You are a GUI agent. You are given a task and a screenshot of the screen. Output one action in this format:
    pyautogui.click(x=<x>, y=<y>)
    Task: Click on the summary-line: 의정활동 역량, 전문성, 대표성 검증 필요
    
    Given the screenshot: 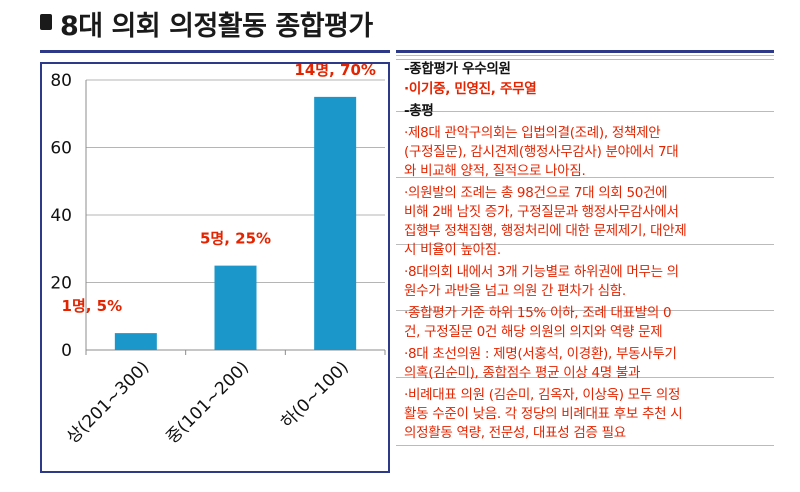 What is the action you would take?
    pyautogui.click(x=515, y=433)
    